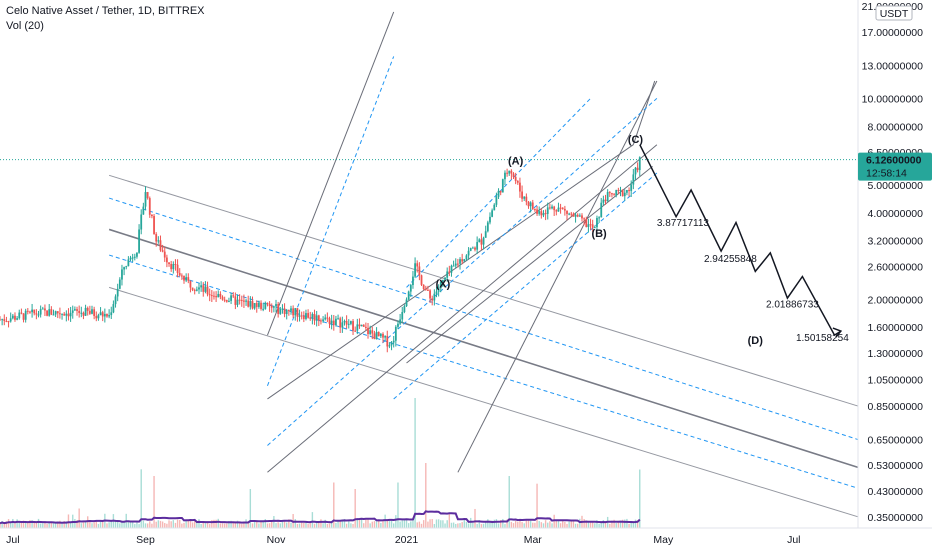 This screenshot has width=932, height=550. I want to click on symbol-title: Celo Native Asset / Tether, 1D, BITTREX, so click(105, 11).